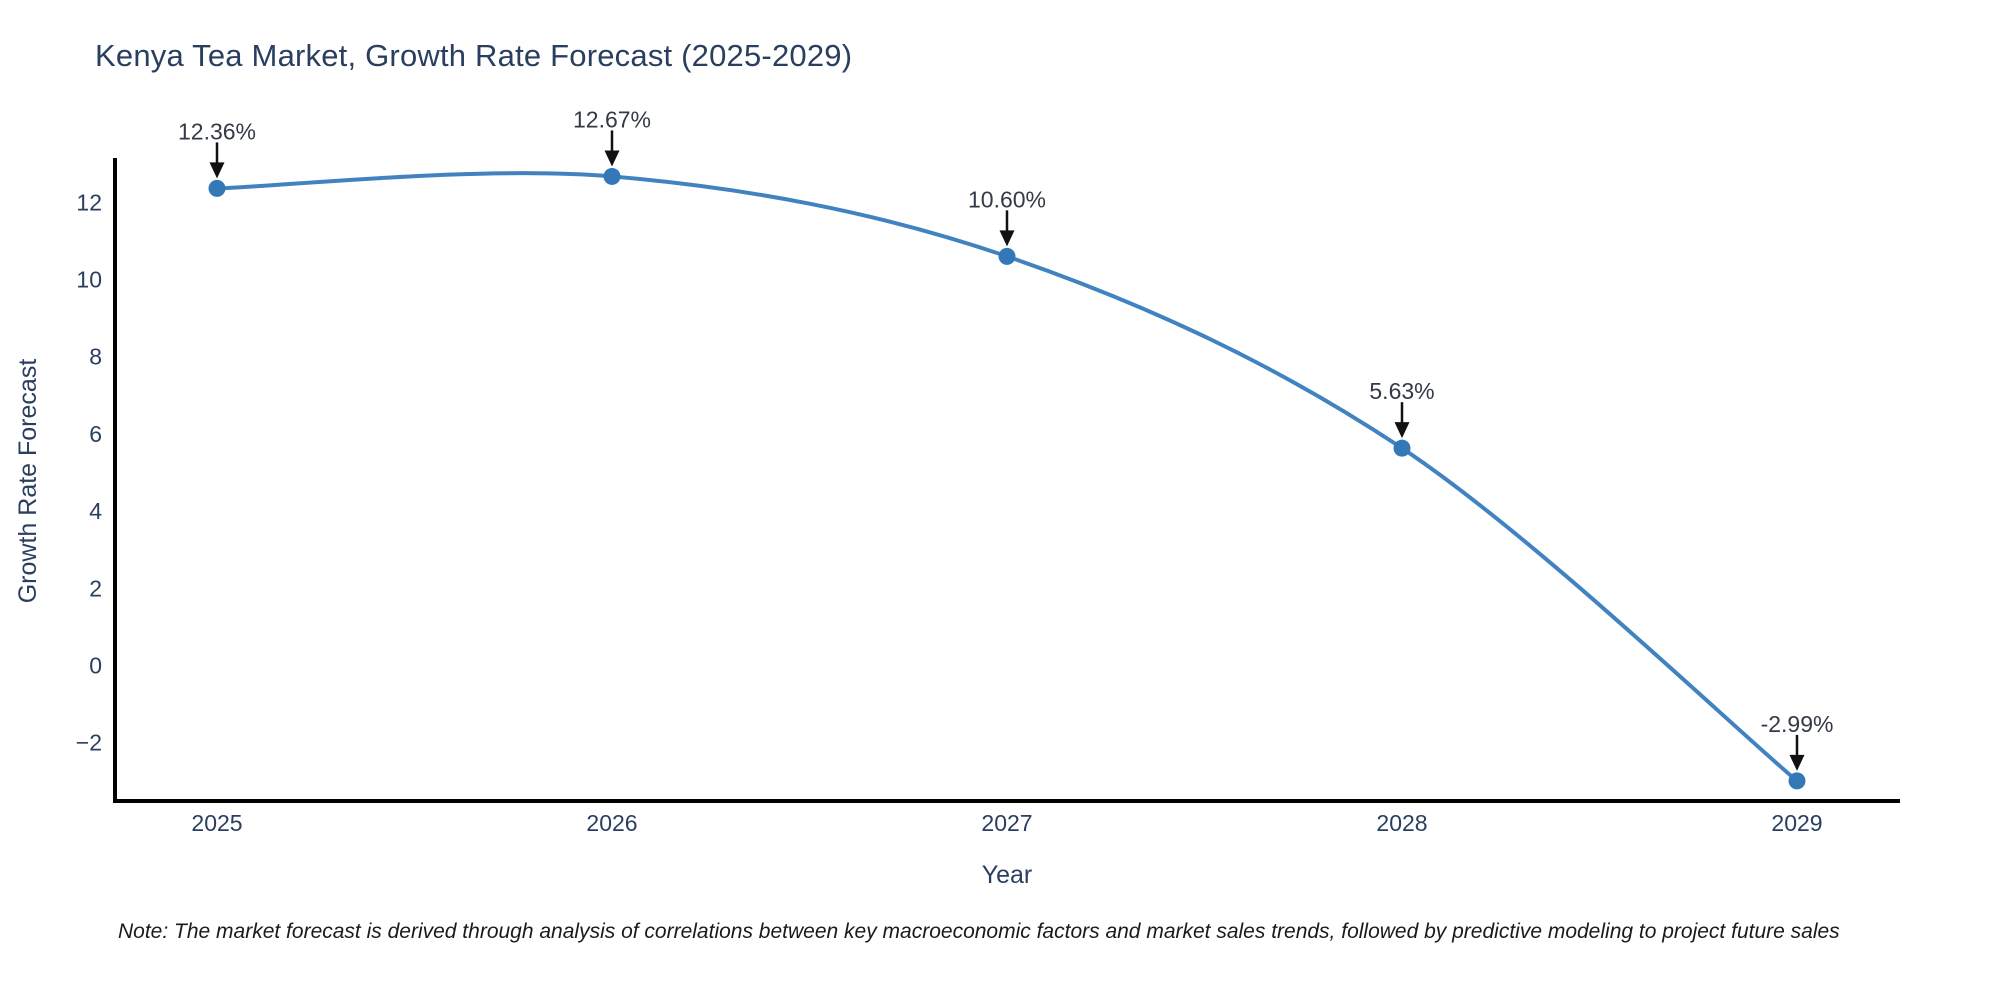 The width and height of the screenshot is (2000, 1000). I want to click on x-tick-label: 2026, so click(611, 823).